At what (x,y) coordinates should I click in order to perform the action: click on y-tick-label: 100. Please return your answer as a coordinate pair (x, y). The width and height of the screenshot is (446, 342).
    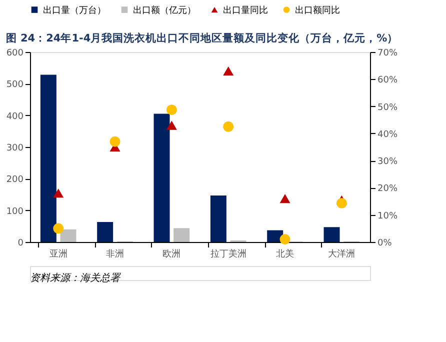
    Looking at the image, I should click on (15, 211).